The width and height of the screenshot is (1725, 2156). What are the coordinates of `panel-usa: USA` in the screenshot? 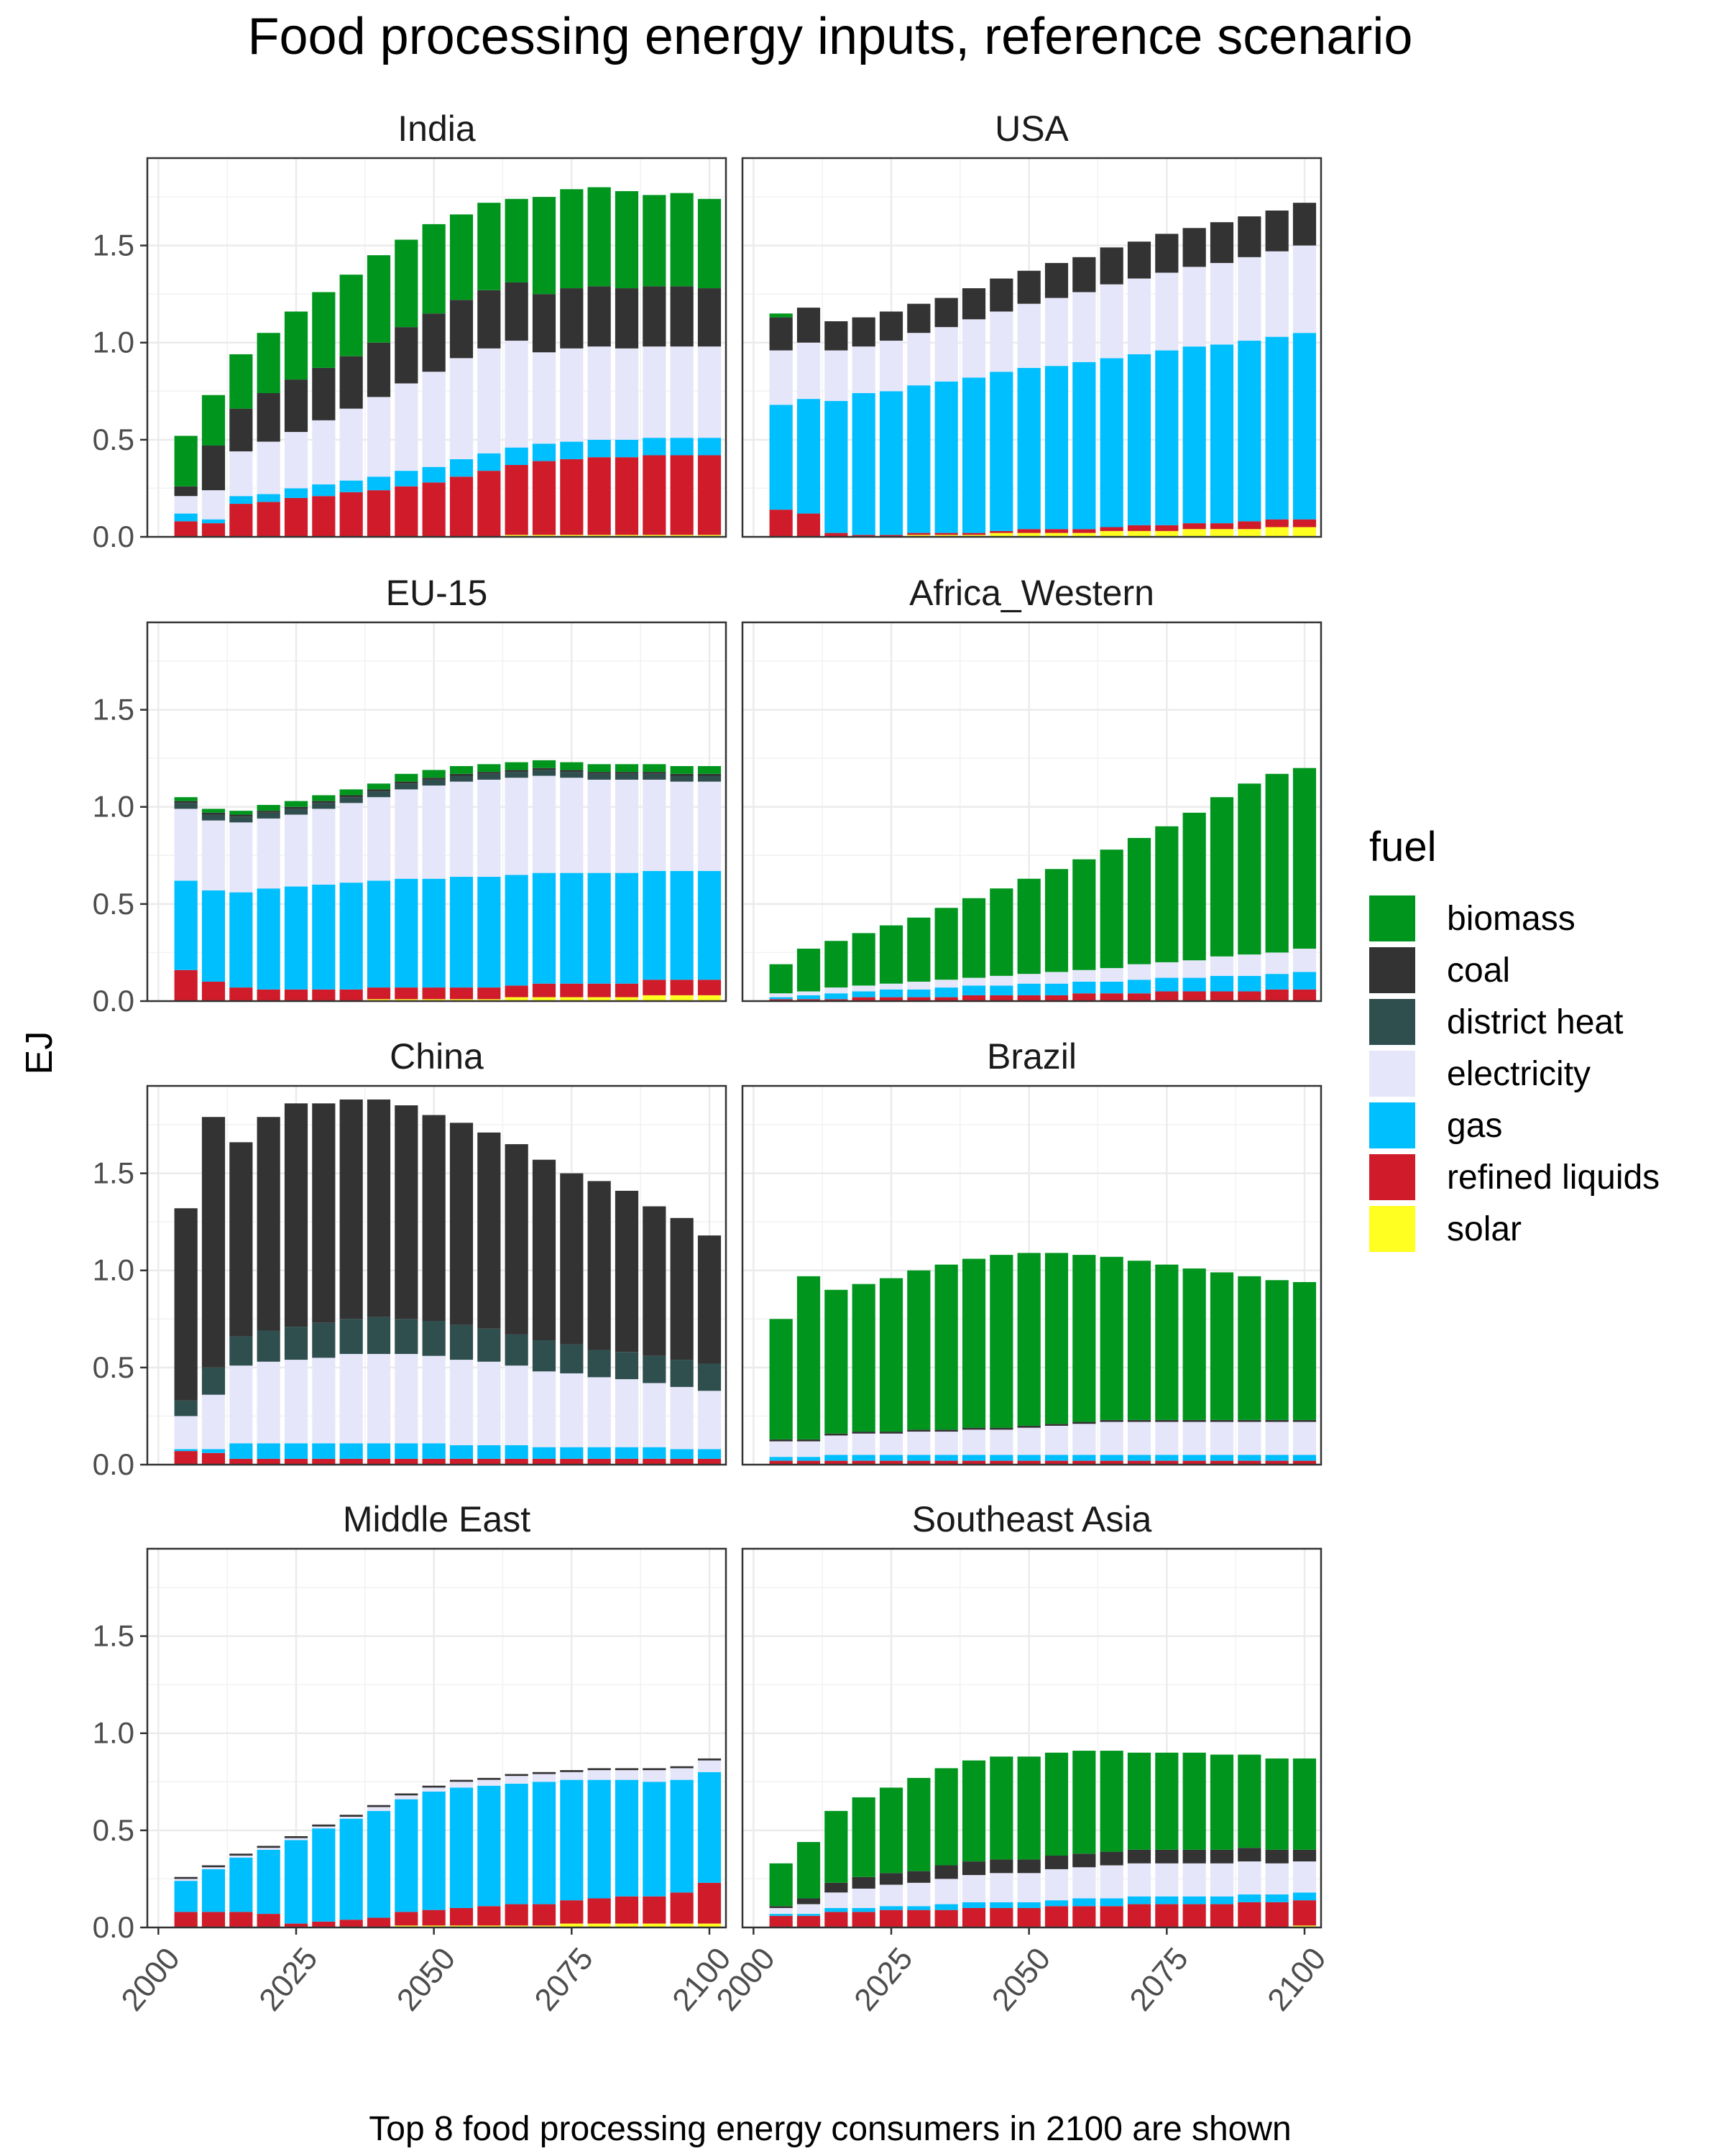 It's located at (1031, 323).